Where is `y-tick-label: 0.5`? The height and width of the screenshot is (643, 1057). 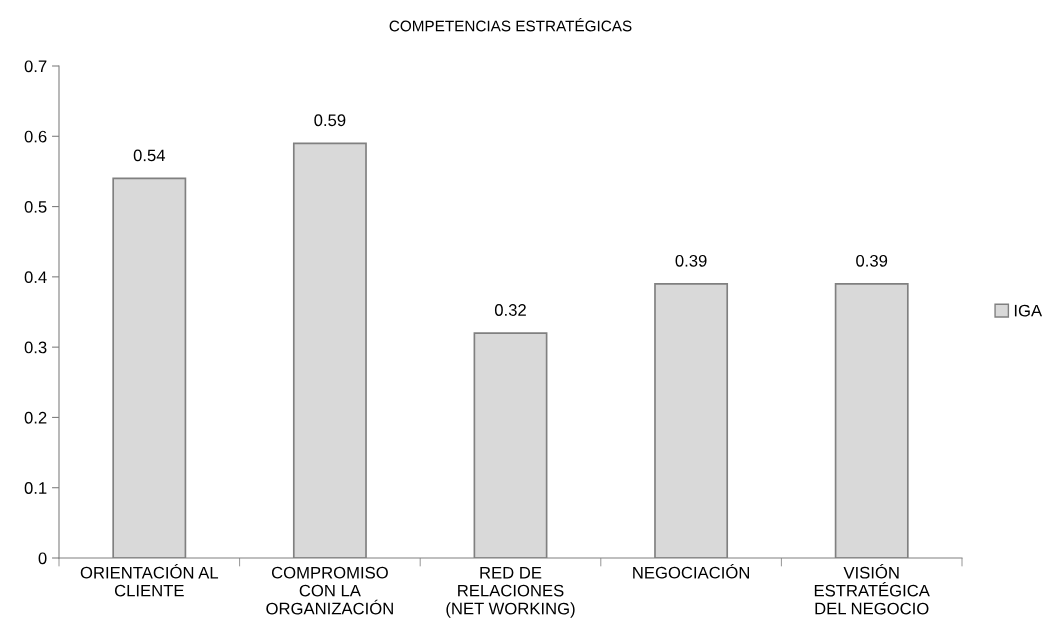 y-tick-label: 0.5 is located at coordinates (35, 206).